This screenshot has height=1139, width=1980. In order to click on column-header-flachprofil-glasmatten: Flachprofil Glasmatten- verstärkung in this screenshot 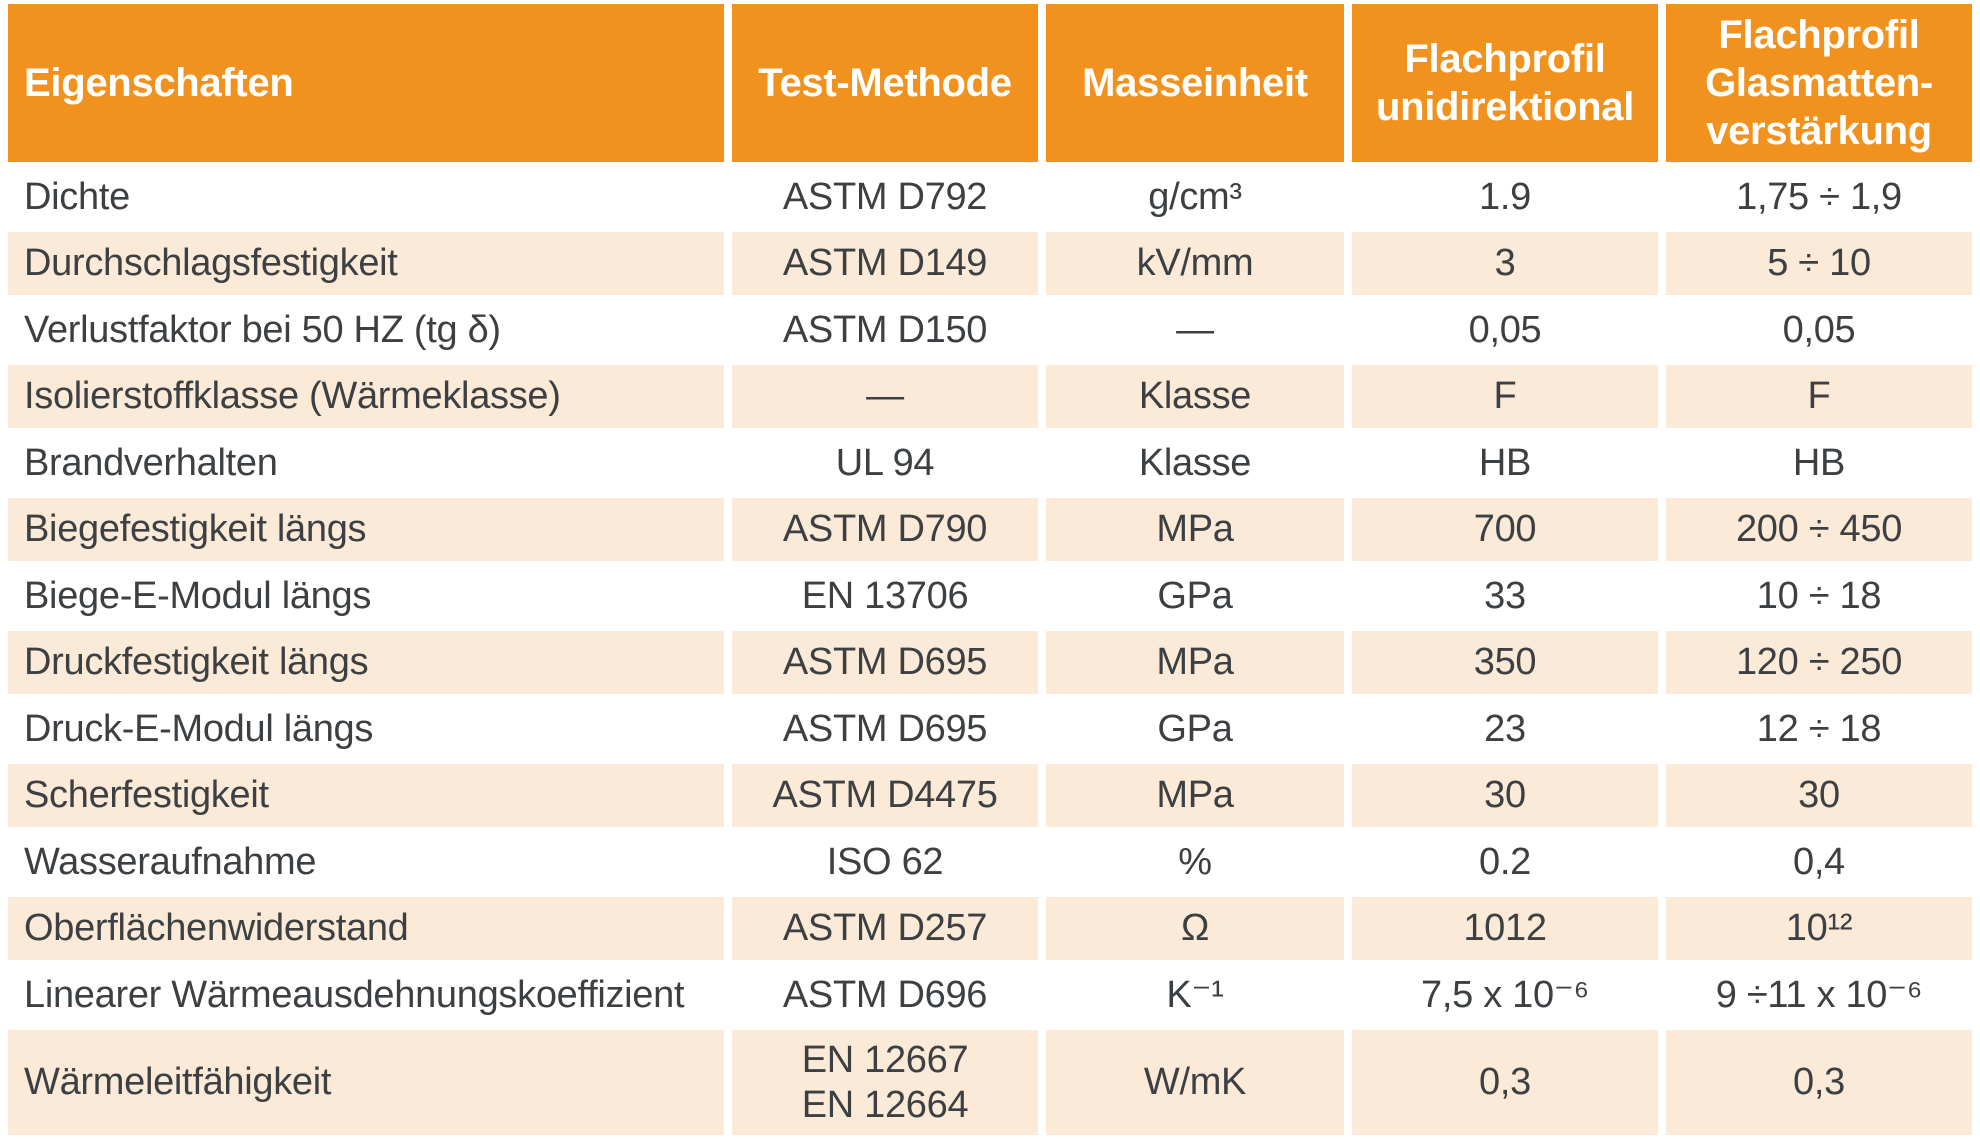, I will do `click(1819, 83)`.